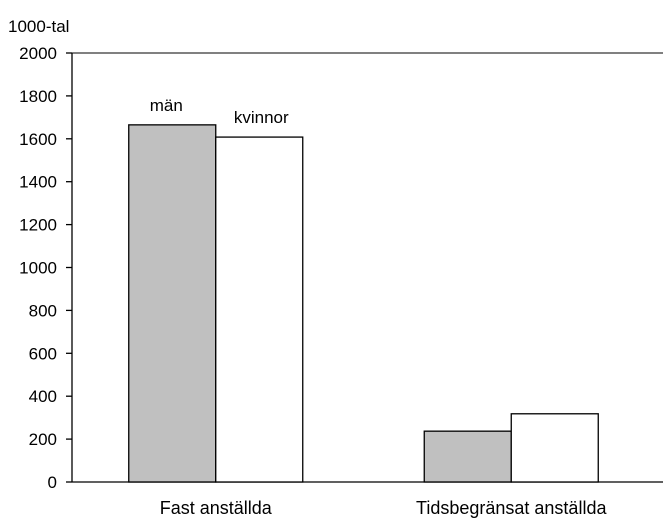  I want to click on y-axis-ticks: 0 200 400 600 800 1000 1200 1400 1600 1800 2000, so click(45, 268).